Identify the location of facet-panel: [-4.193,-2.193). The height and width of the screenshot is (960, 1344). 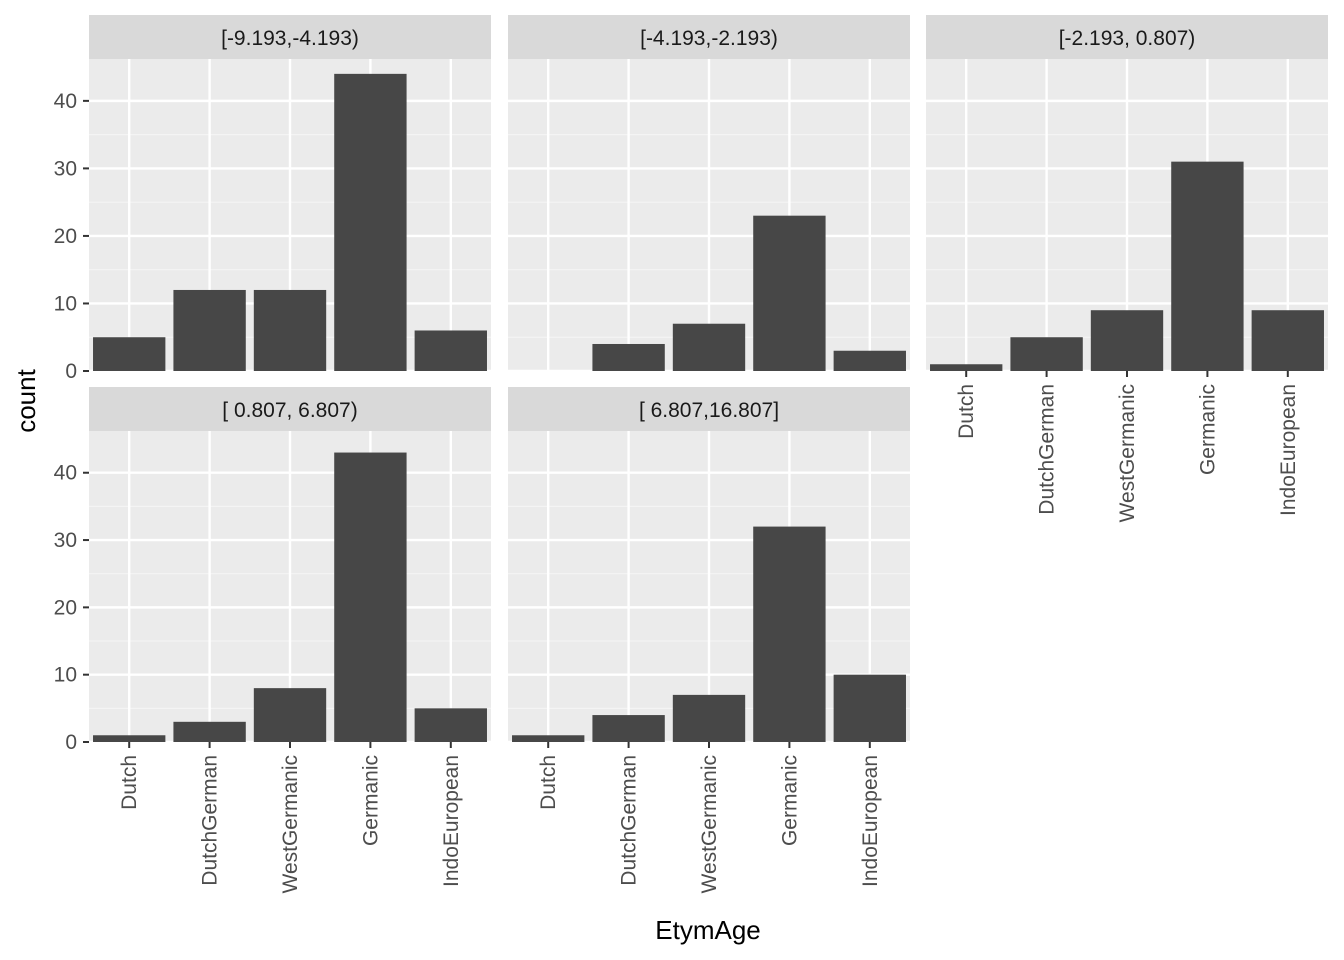
(709, 194).